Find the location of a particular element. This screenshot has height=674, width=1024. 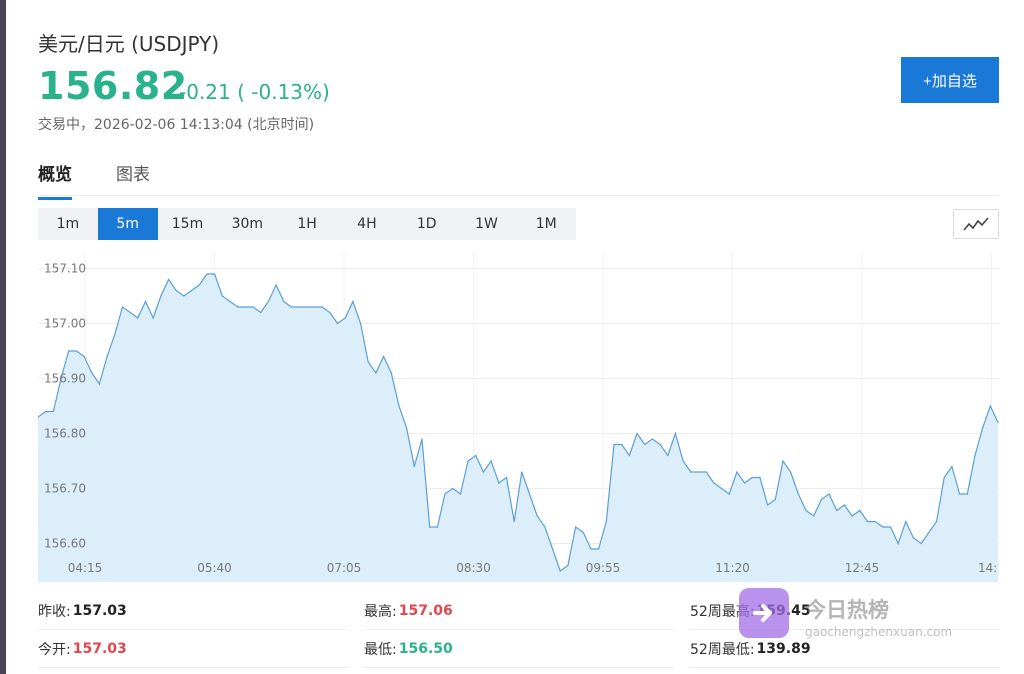

watermark: 今日热榜 gaochengzhenxuan.com is located at coordinates (874, 616).